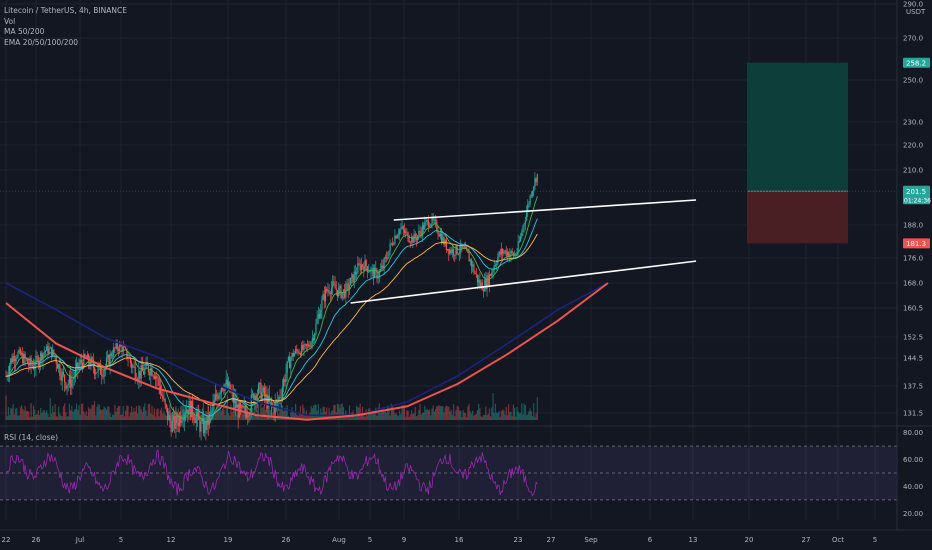  What do you see at coordinates (916, 62) in the screenshot?
I see `price-tag: 258.2` at bounding box center [916, 62].